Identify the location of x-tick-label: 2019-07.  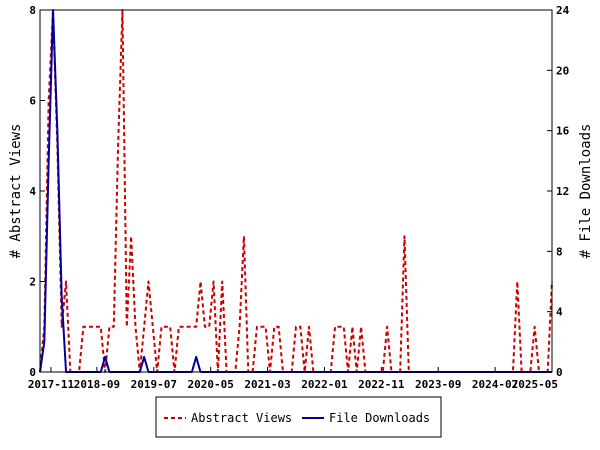
(154, 384).